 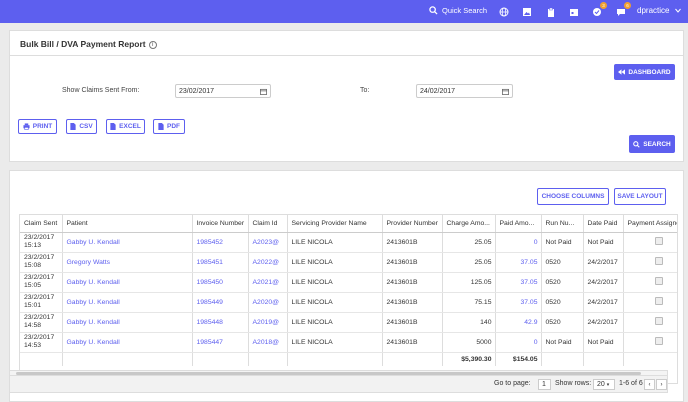 What do you see at coordinates (622, 10) in the screenshot?
I see `messages-icon: 6` at bounding box center [622, 10].